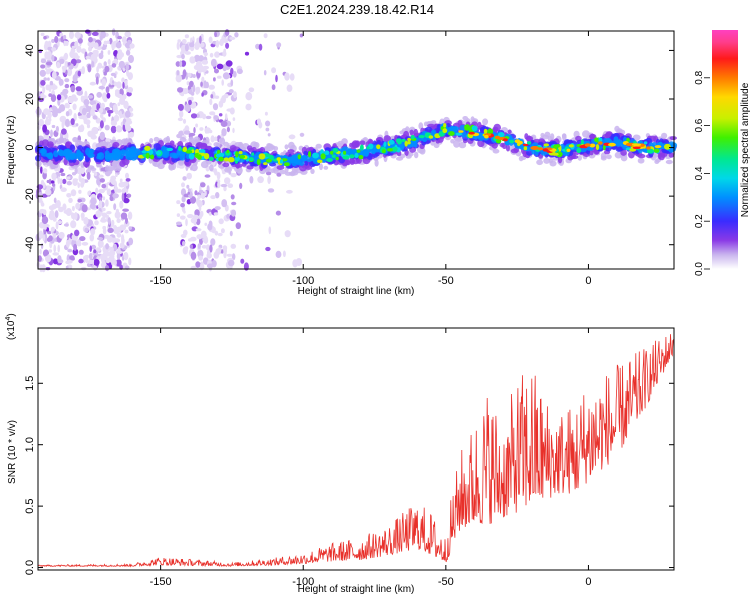 The width and height of the screenshot is (750, 600). Describe the element at coordinates (658, 147) in the screenshot. I see `heatmap-hot-dot` at that location.